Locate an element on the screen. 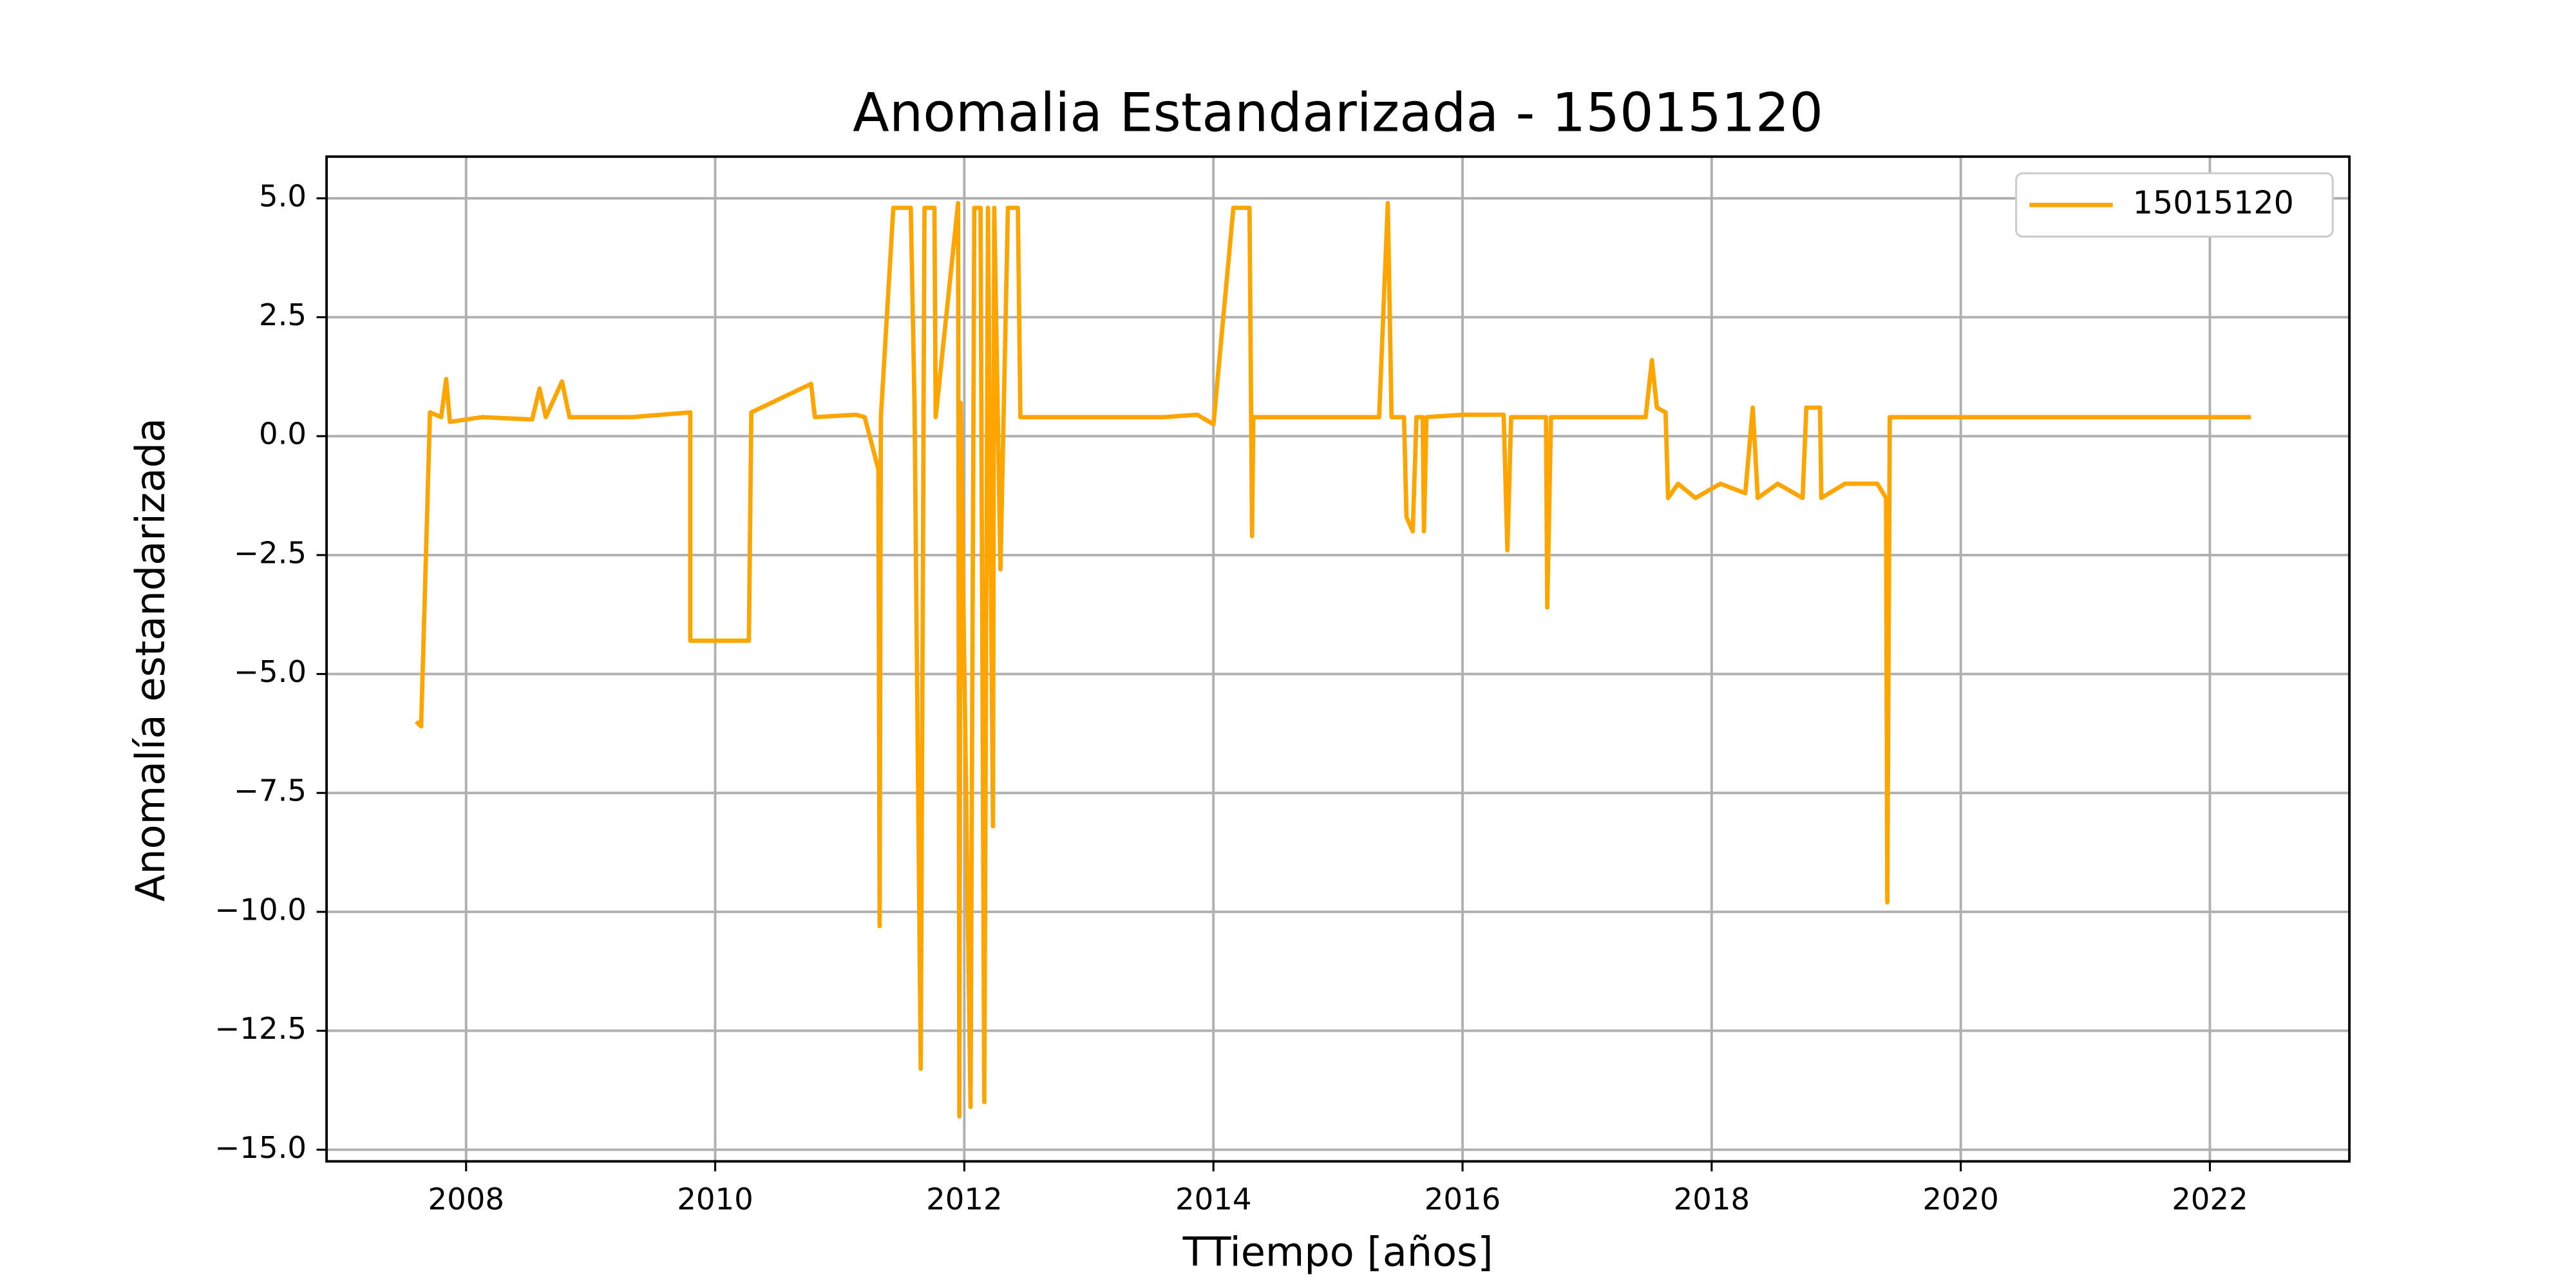 Image resolution: width=2576 pixels, height=1288 pixels. y-tick-label: −15.0 is located at coordinates (261, 1147).